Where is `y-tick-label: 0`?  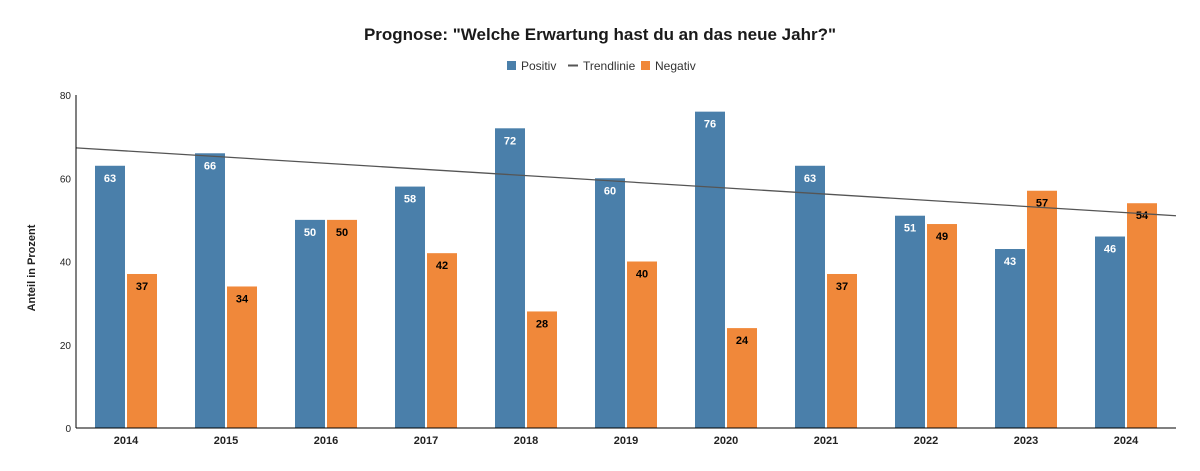
y-tick-label: 0 is located at coordinates (68, 429).